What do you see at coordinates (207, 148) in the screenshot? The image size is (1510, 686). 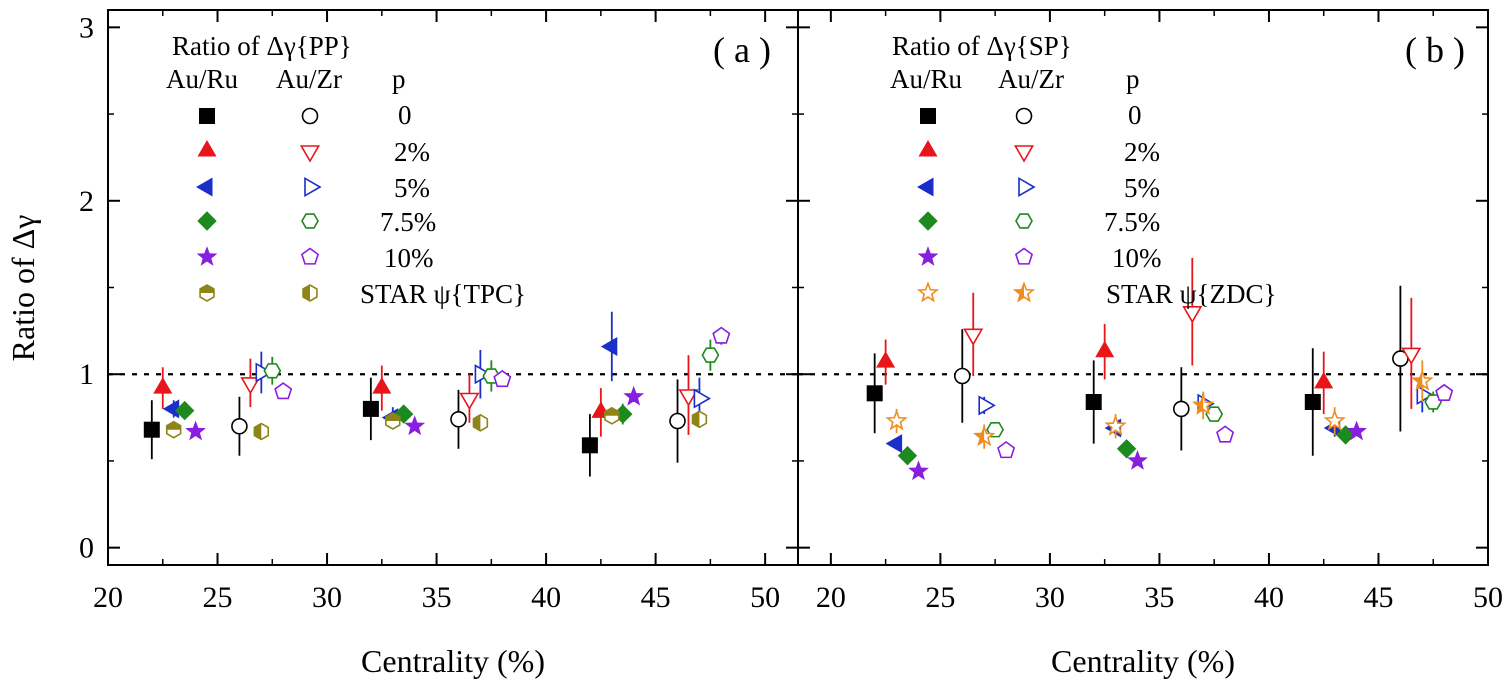 I see `legend-marker-triangle-up` at bounding box center [207, 148].